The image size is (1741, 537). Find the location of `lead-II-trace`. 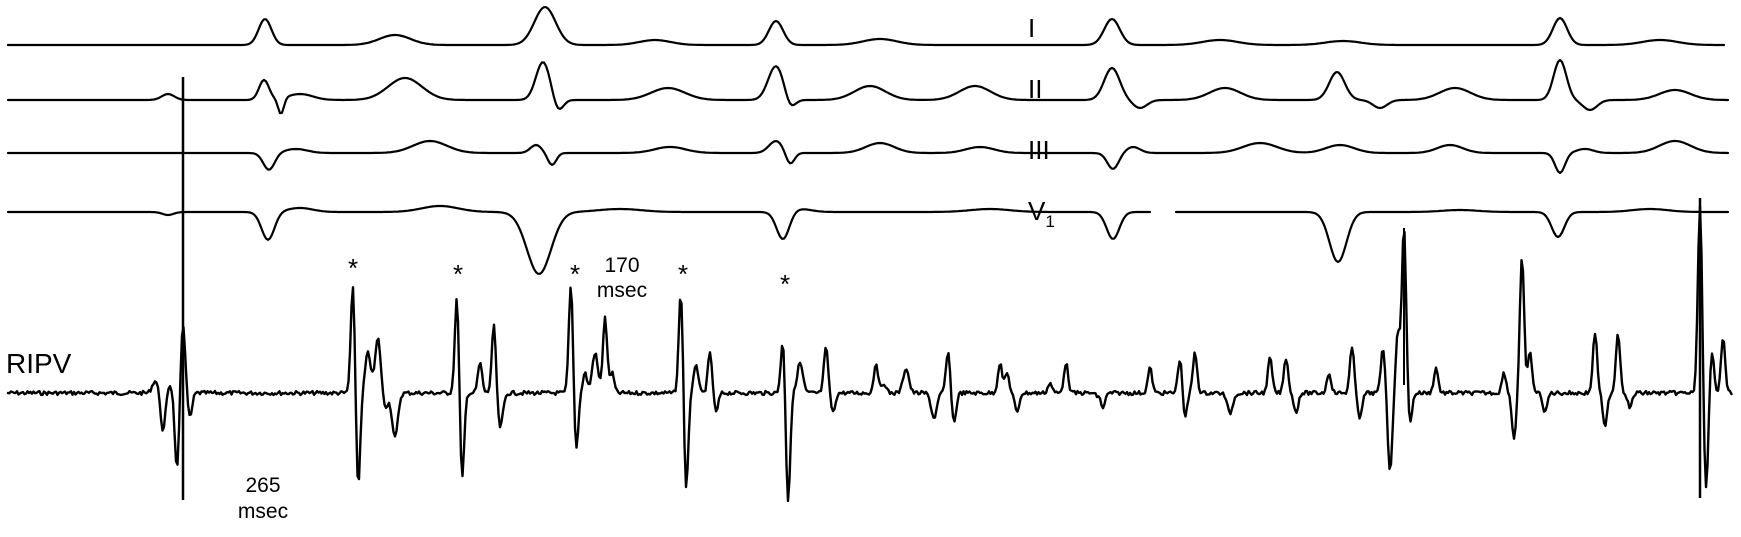

lead-II-trace is located at coordinates (868, 86).